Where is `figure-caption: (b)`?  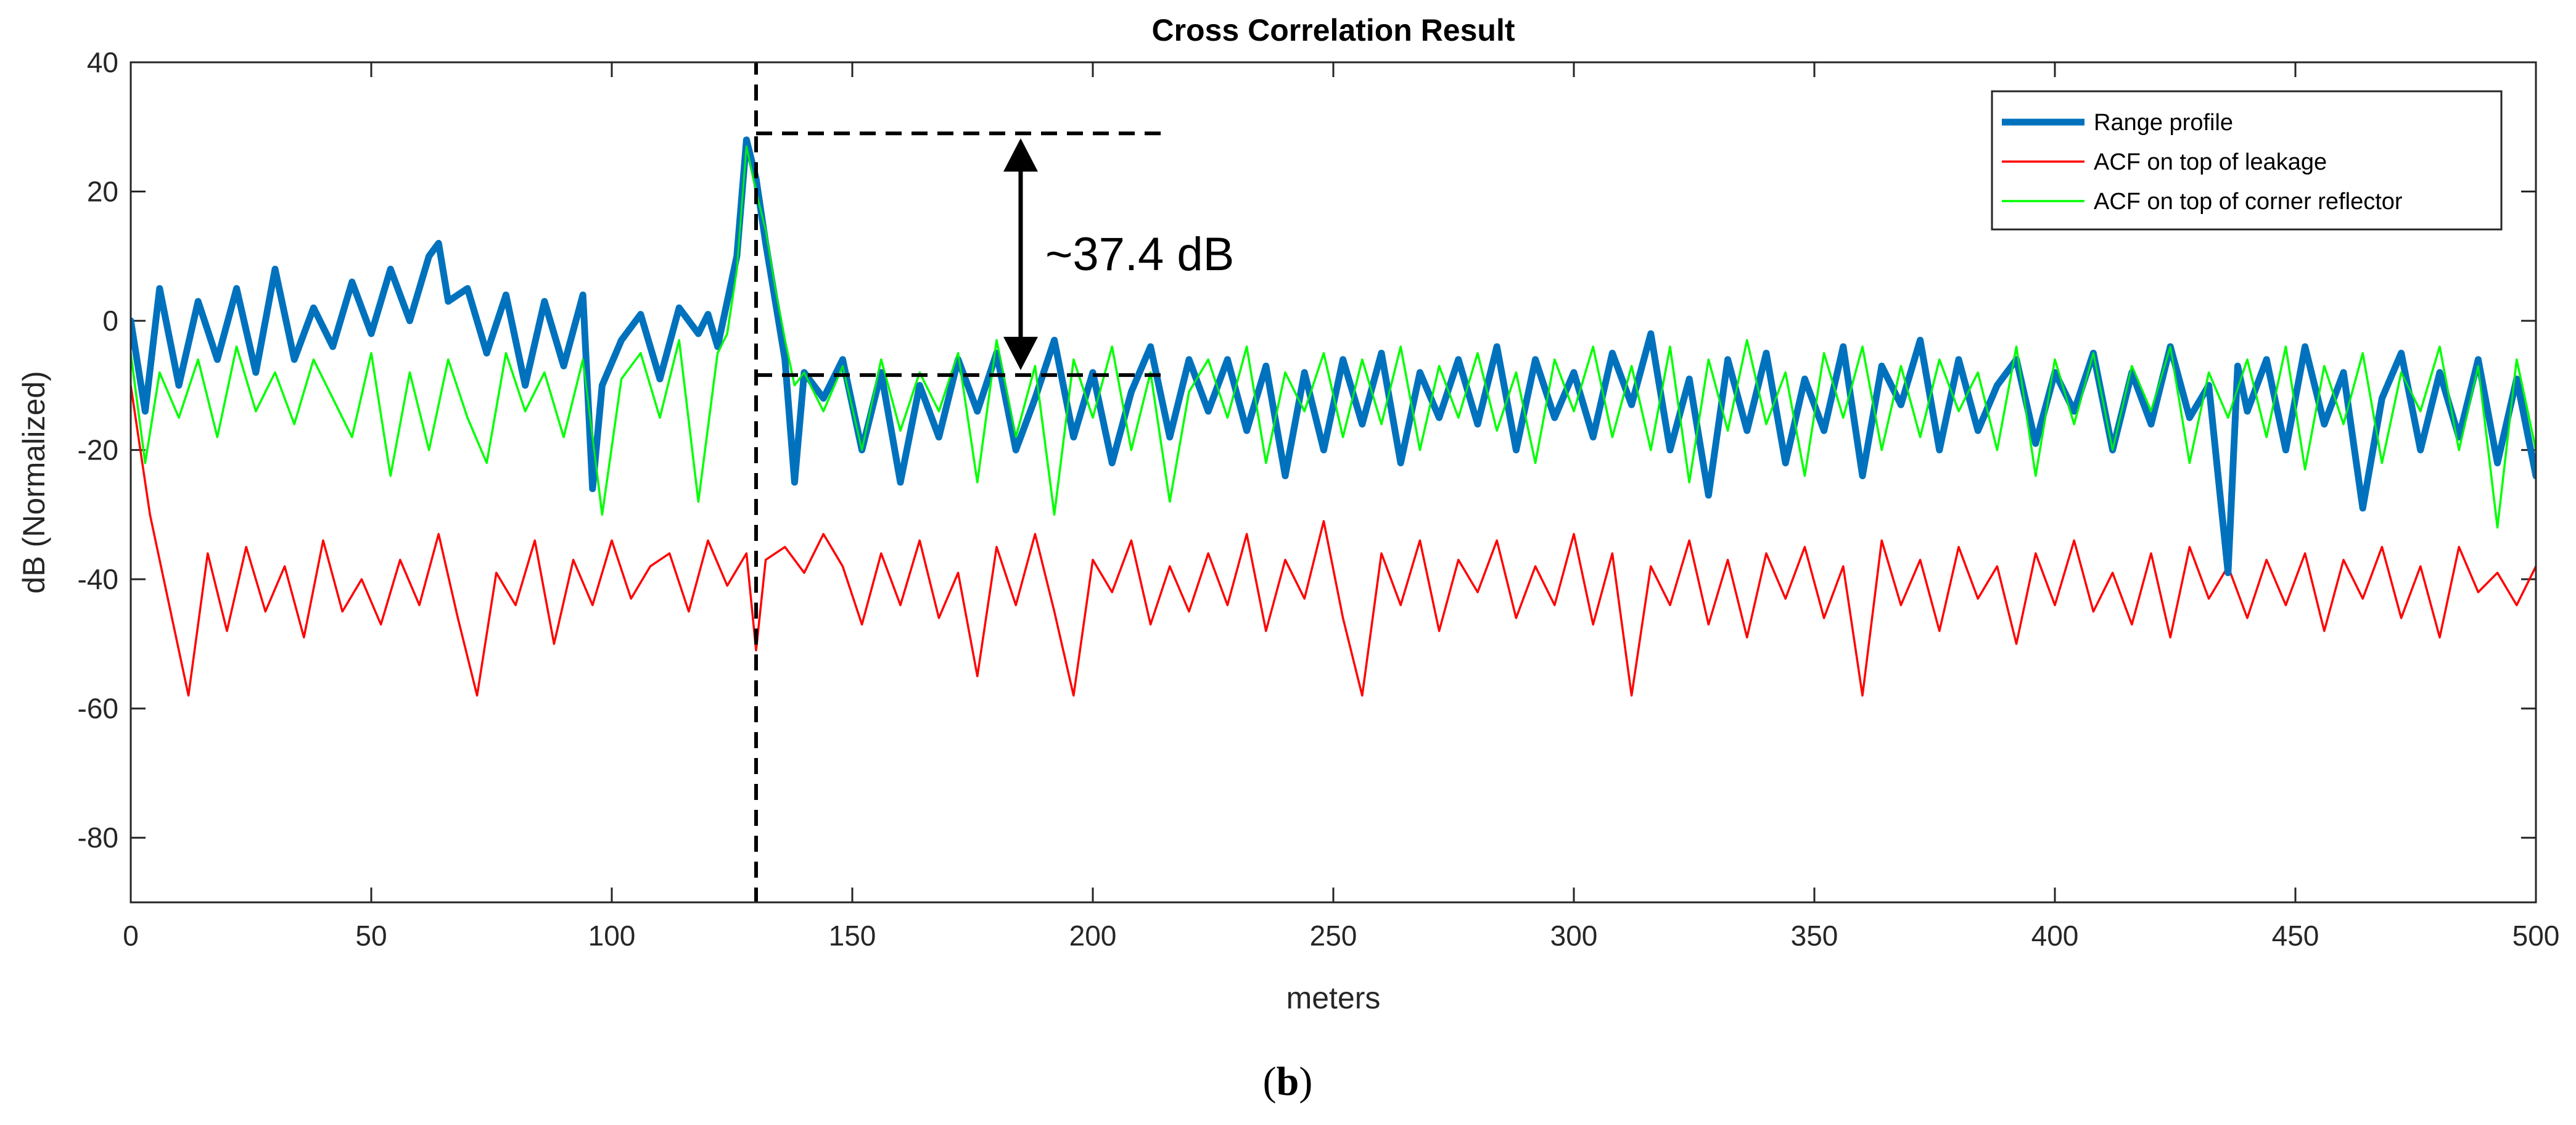
figure-caption: (b) is located at coordinates (1288, 1081).